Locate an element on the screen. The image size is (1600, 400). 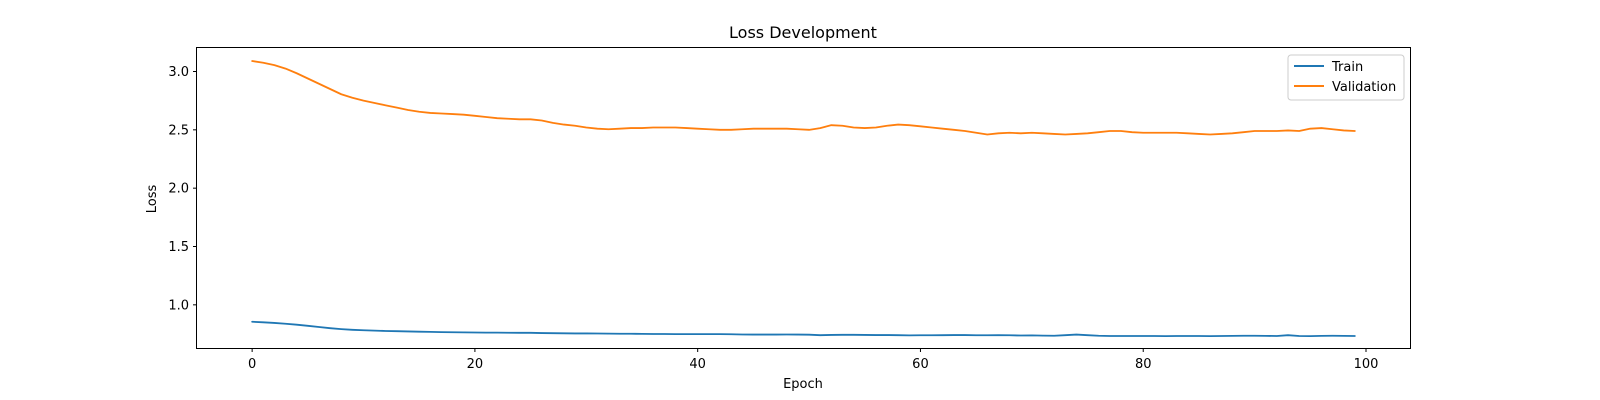
x-tick-label: 20 is located at coordinates (475, 364).